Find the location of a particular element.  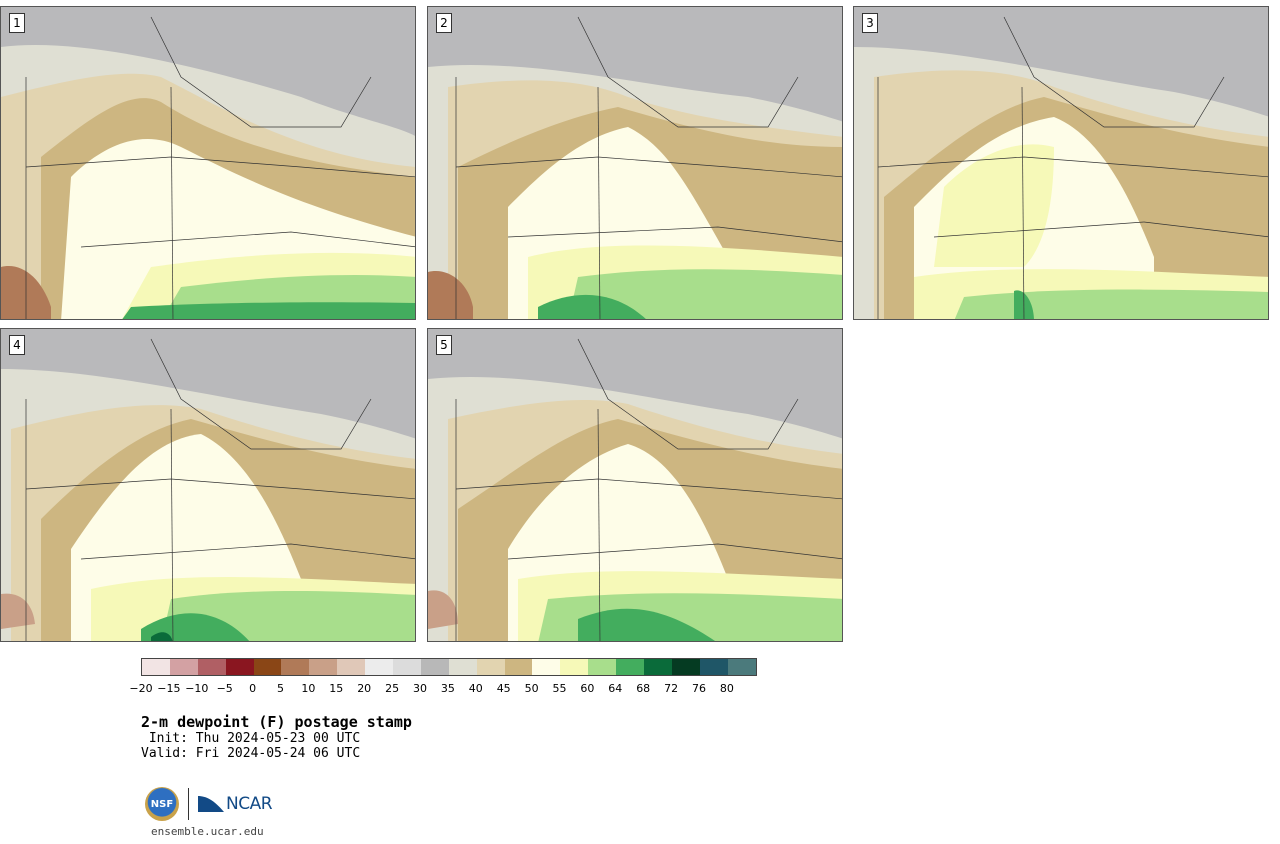

stamp-panel-2: 2 is located at coordinates (635, 163).